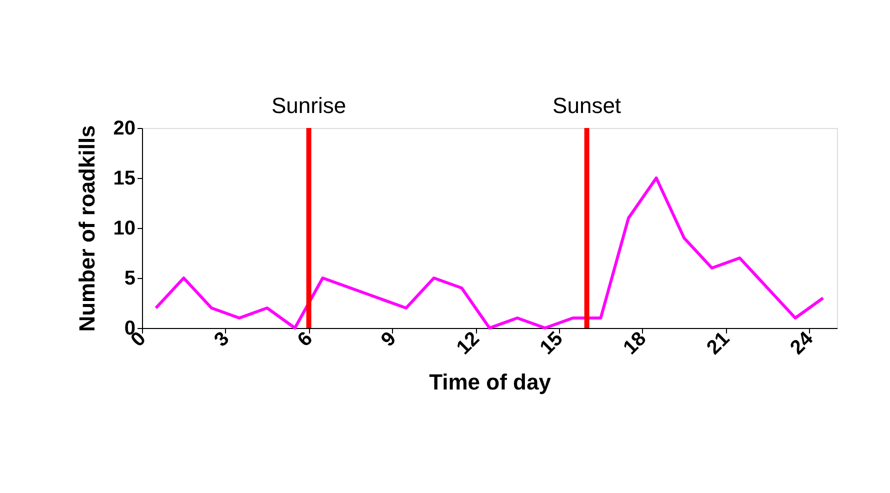 Image resolution: width=890 pixels, height=493 pixels. Describe the element at coordinates (124, 179) in the screenshot. I see `y-tick-label: 15` at that location.